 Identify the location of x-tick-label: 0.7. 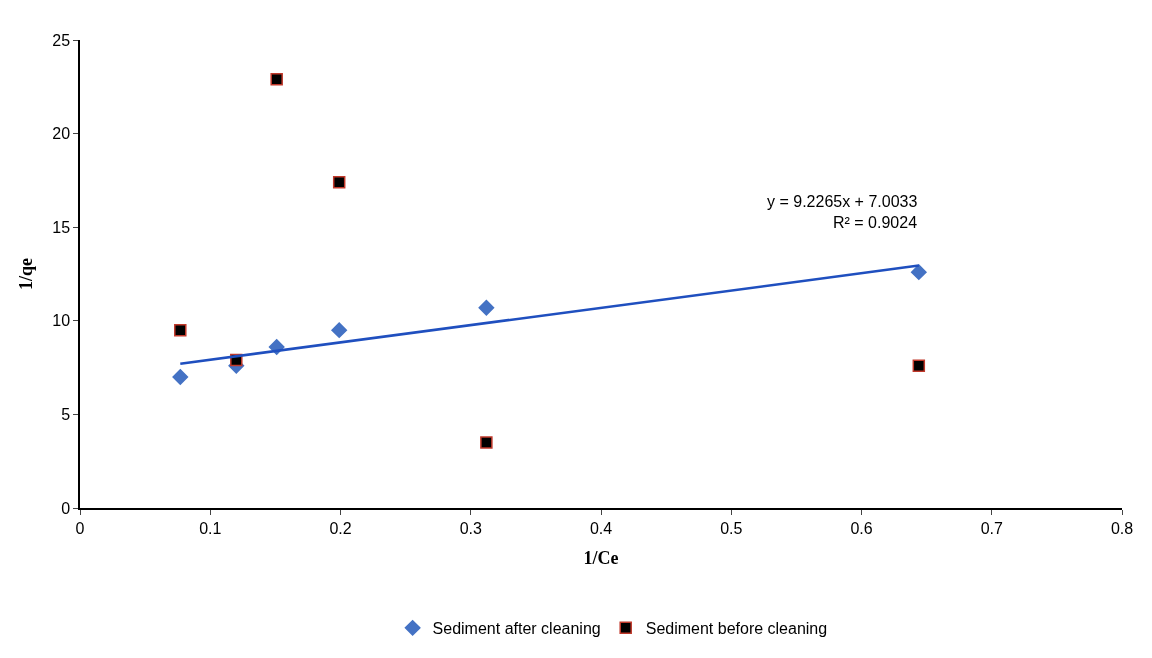
(991, 528).